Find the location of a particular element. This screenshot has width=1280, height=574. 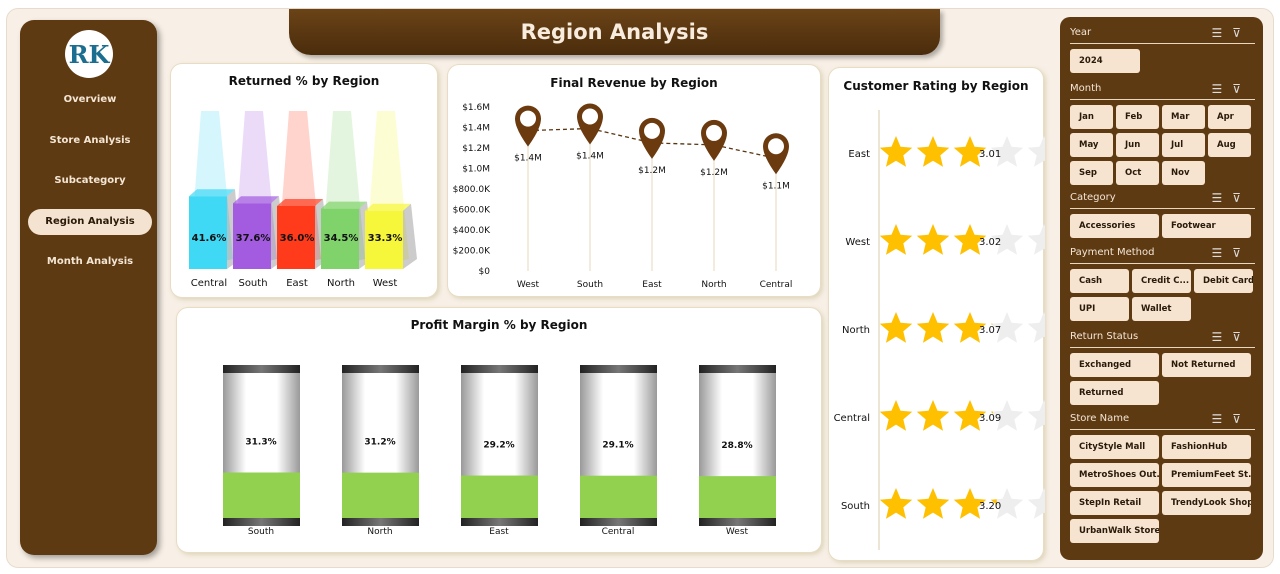

filter-chip-store: CityStyle Mall is located at coordinates (1114, 447).